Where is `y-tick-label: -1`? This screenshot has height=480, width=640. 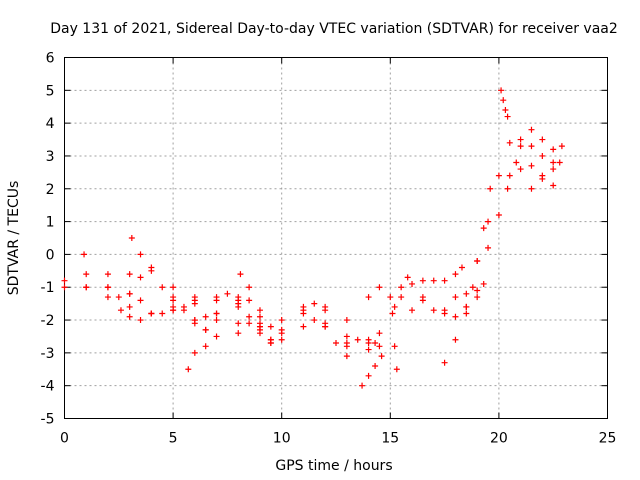 y-tick-label: -1 is located at coordinates (48, 288).